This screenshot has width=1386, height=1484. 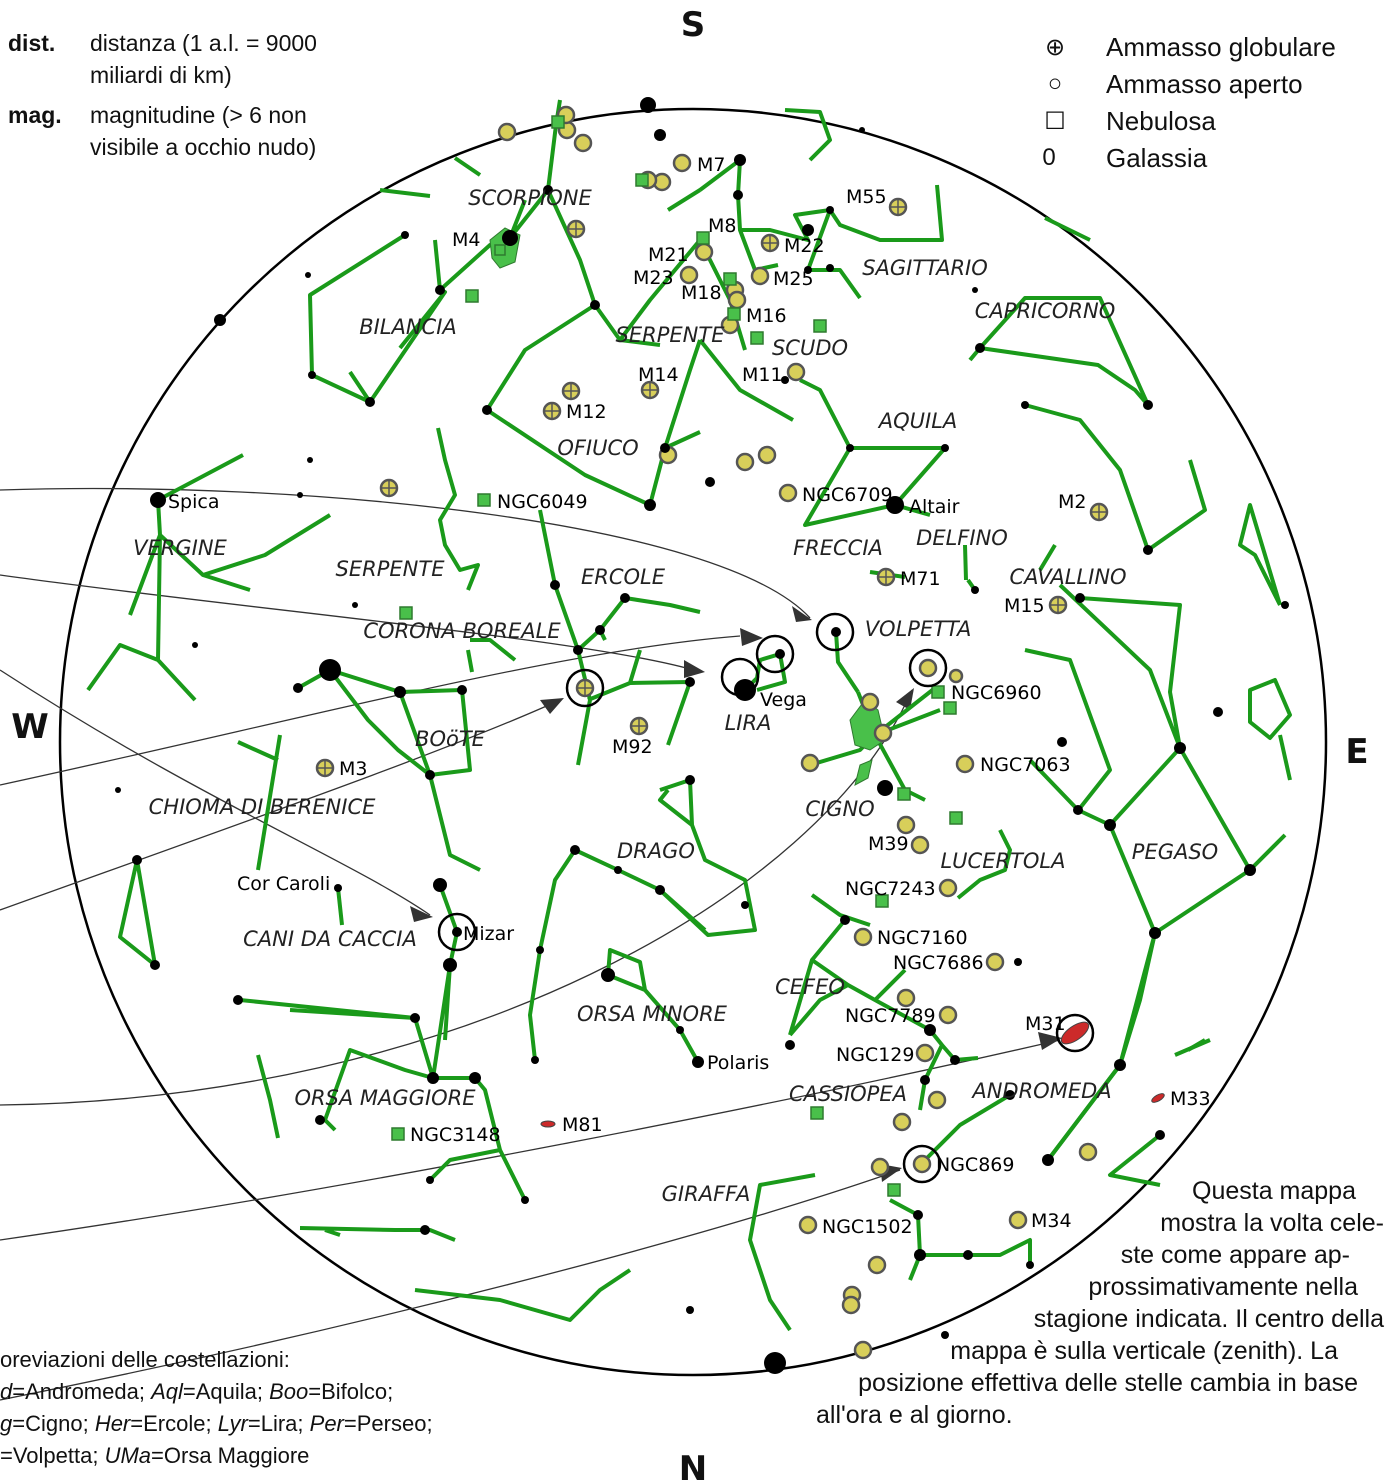 What do you see at coordinates (462, 631) in the screenshot?
I see `constellation-label: CORONA BOREALE` at bounding box center [462, 631].